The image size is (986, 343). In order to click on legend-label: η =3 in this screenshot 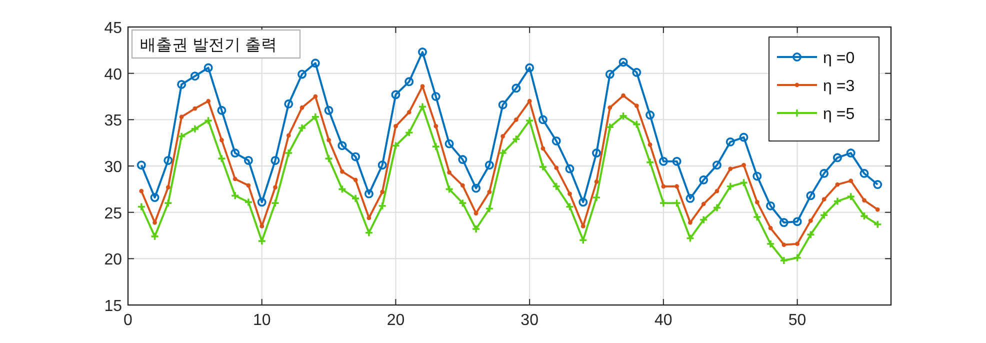, I will do `click(839, 86)`.